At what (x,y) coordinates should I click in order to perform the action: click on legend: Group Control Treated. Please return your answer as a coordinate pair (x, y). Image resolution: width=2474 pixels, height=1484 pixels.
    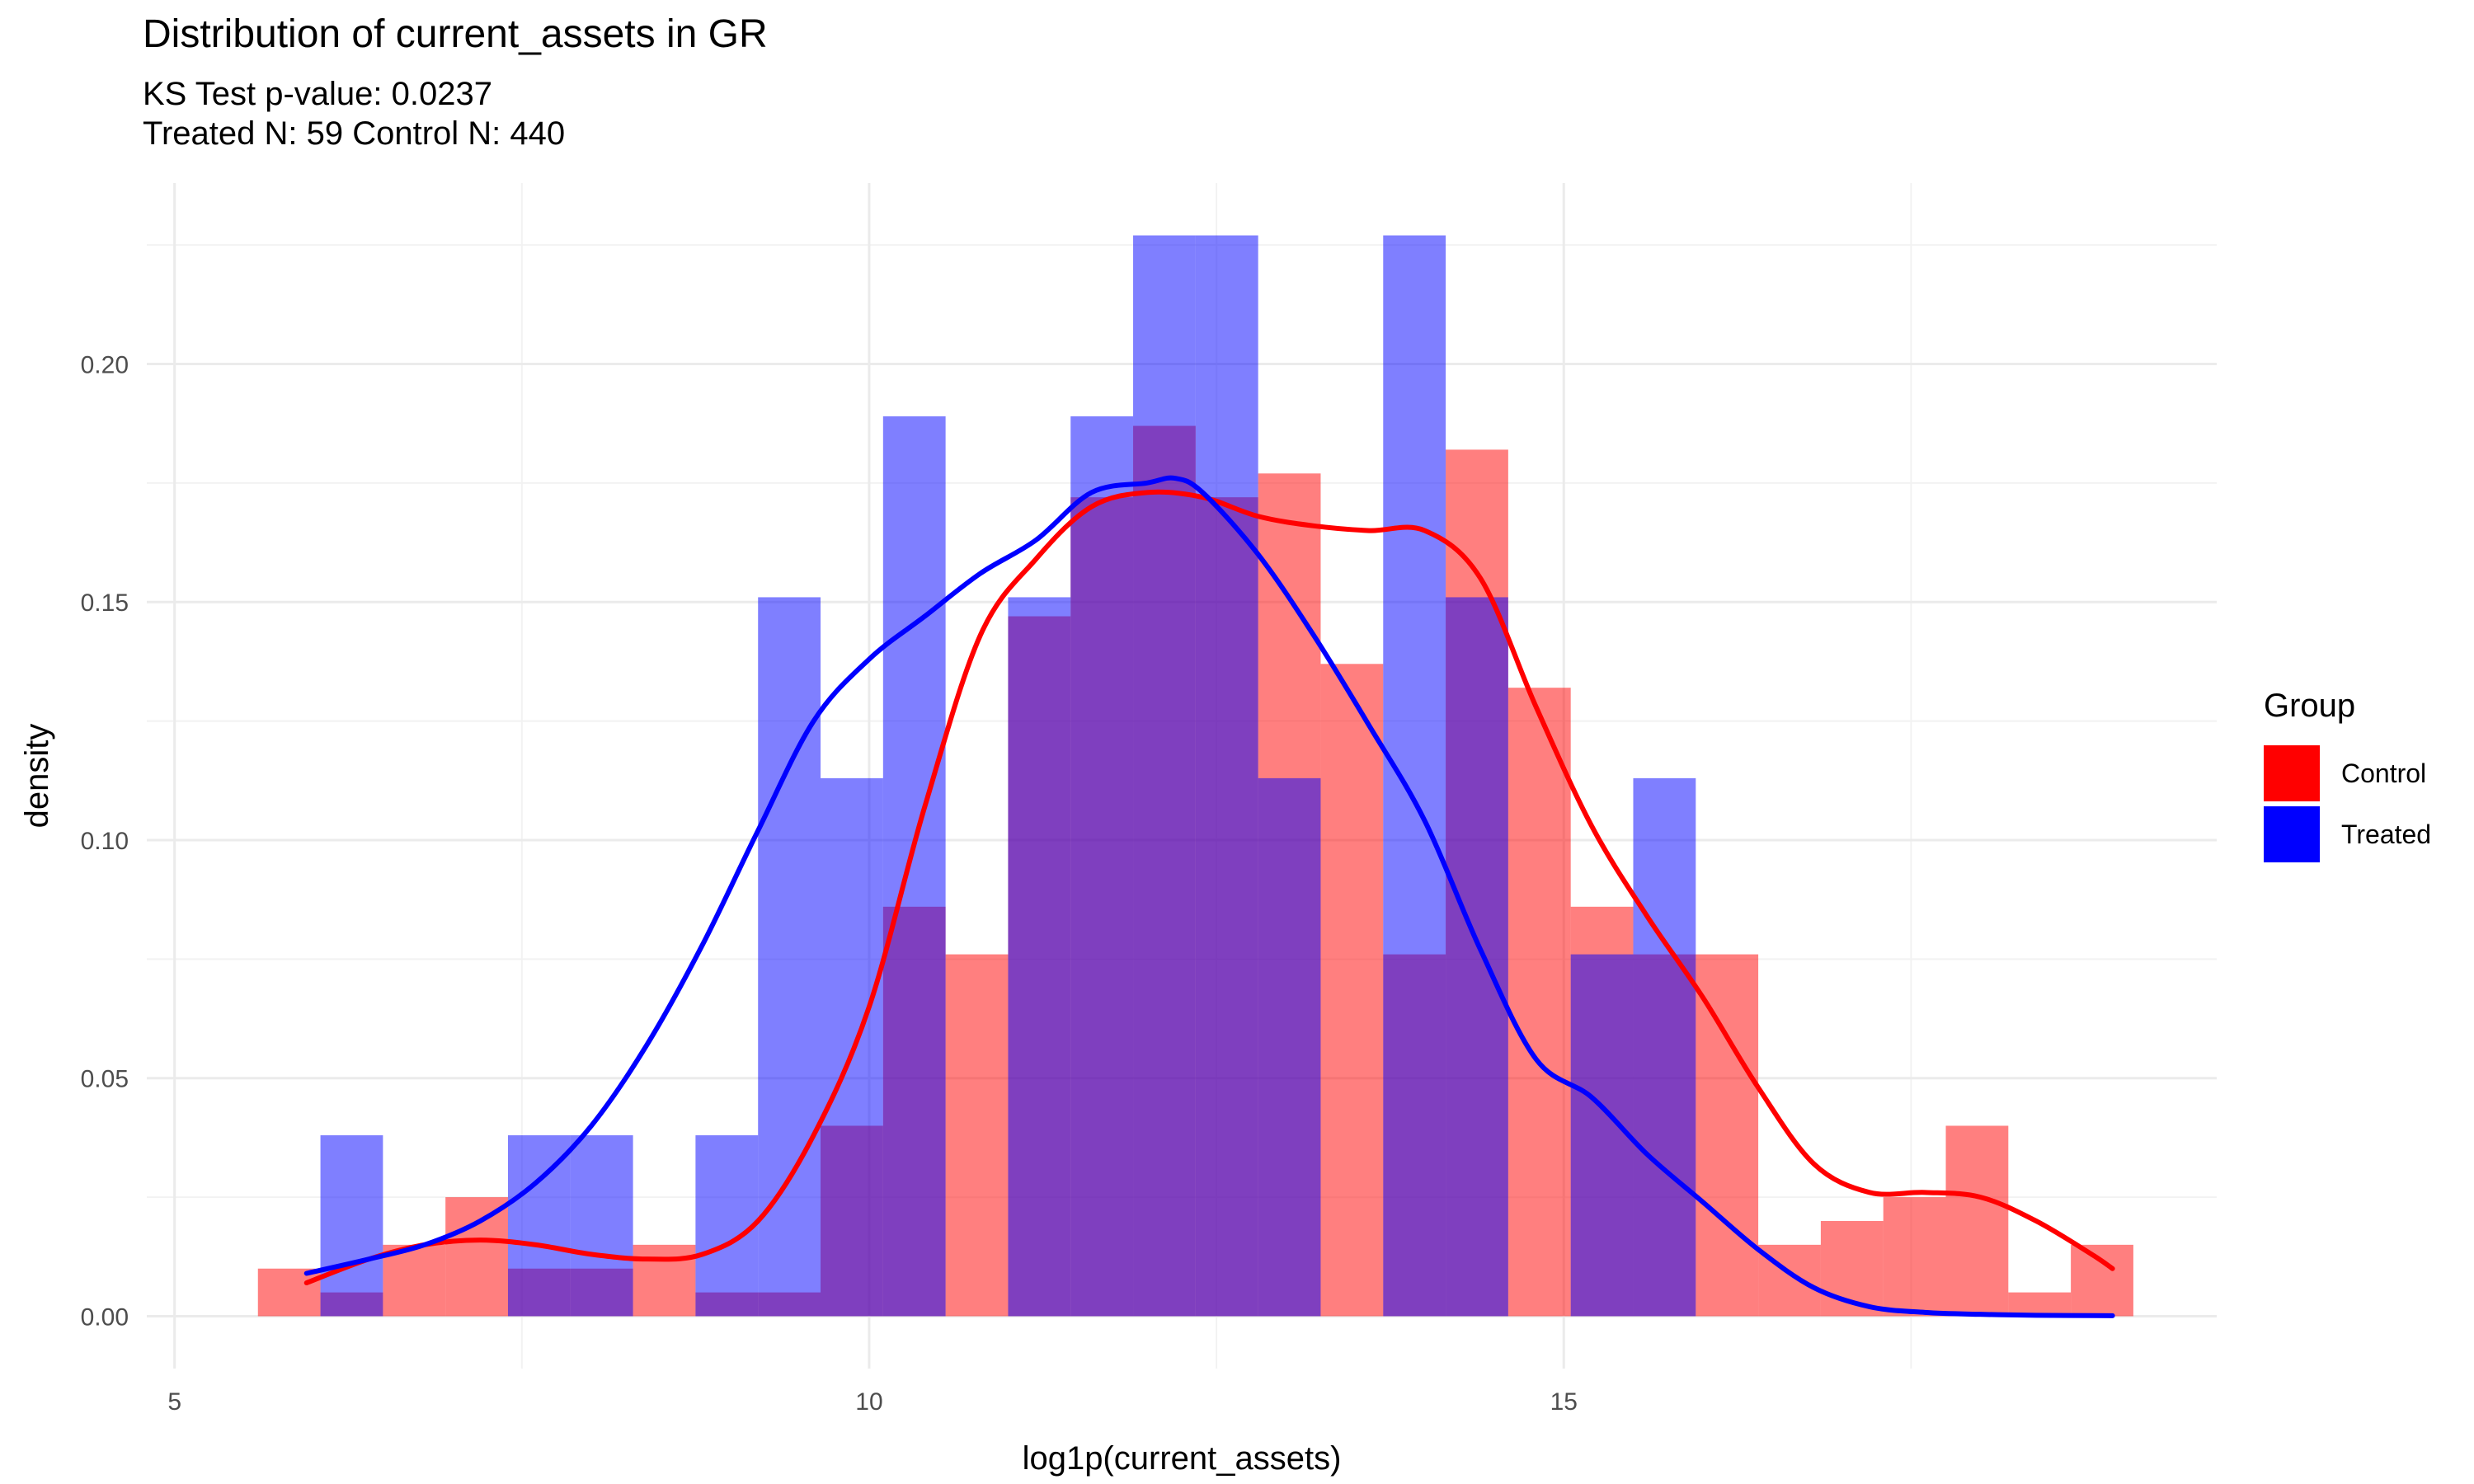
    Looking at the image, I should click on (2347, 776).